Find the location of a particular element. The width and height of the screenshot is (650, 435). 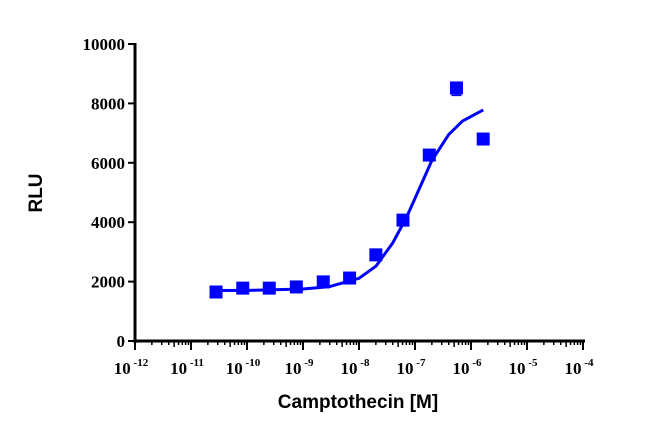

y-tick-label: 10000 is located at coordinates (104, 44).